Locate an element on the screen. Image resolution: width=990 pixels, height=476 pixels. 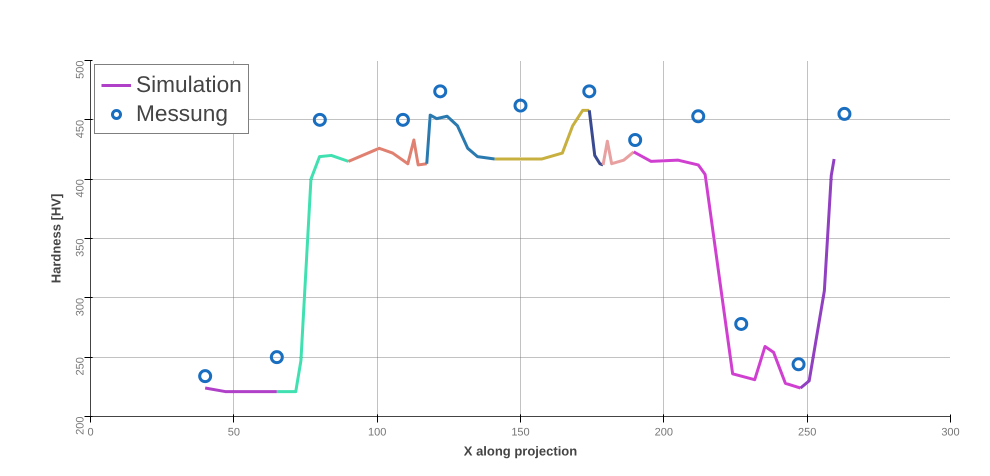
x-tick-label: 250 is located at coordinates (807, 432).